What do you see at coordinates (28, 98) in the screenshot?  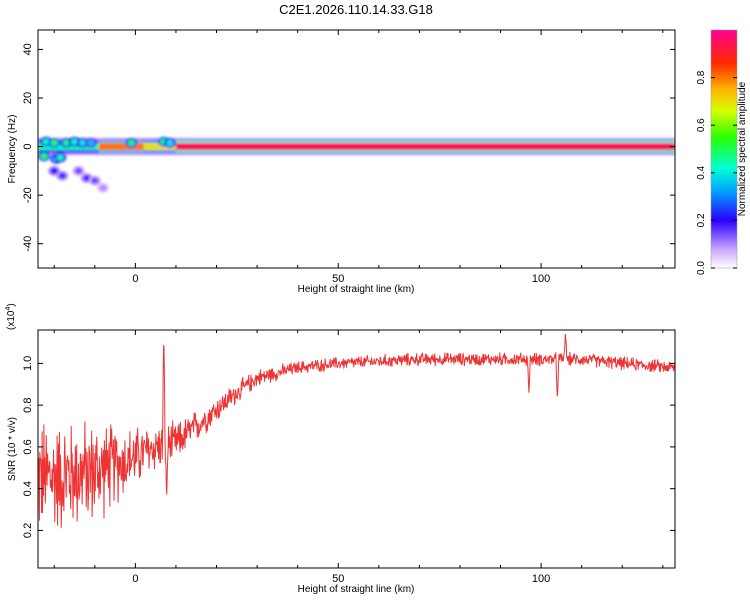 I see `spectrogram-y-tick-label: 20` at bounding box center [28, 98].